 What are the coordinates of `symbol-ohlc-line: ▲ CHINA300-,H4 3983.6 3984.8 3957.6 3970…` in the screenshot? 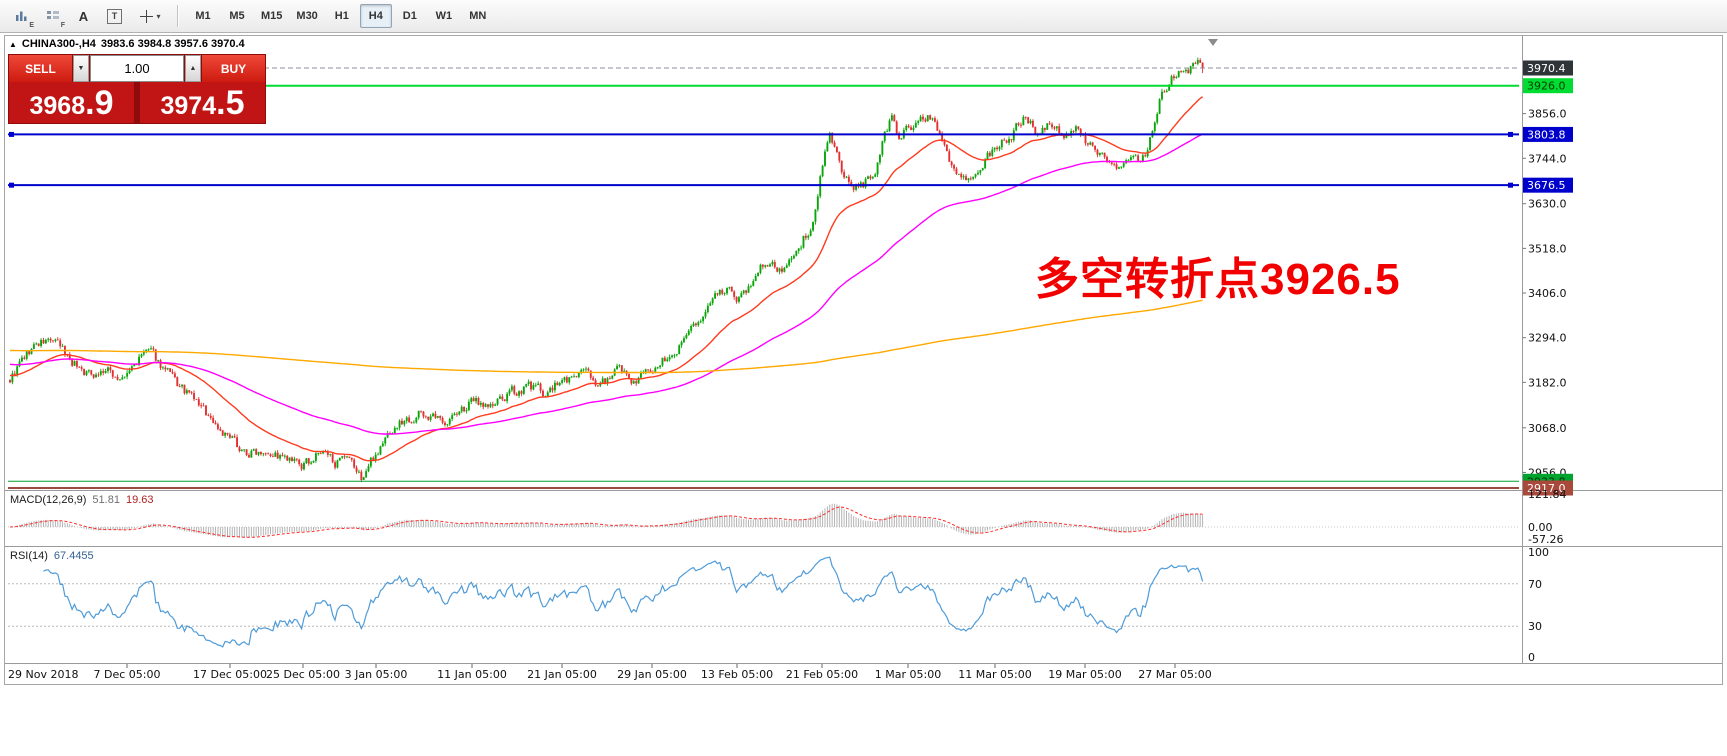 It's located at (127, 44).